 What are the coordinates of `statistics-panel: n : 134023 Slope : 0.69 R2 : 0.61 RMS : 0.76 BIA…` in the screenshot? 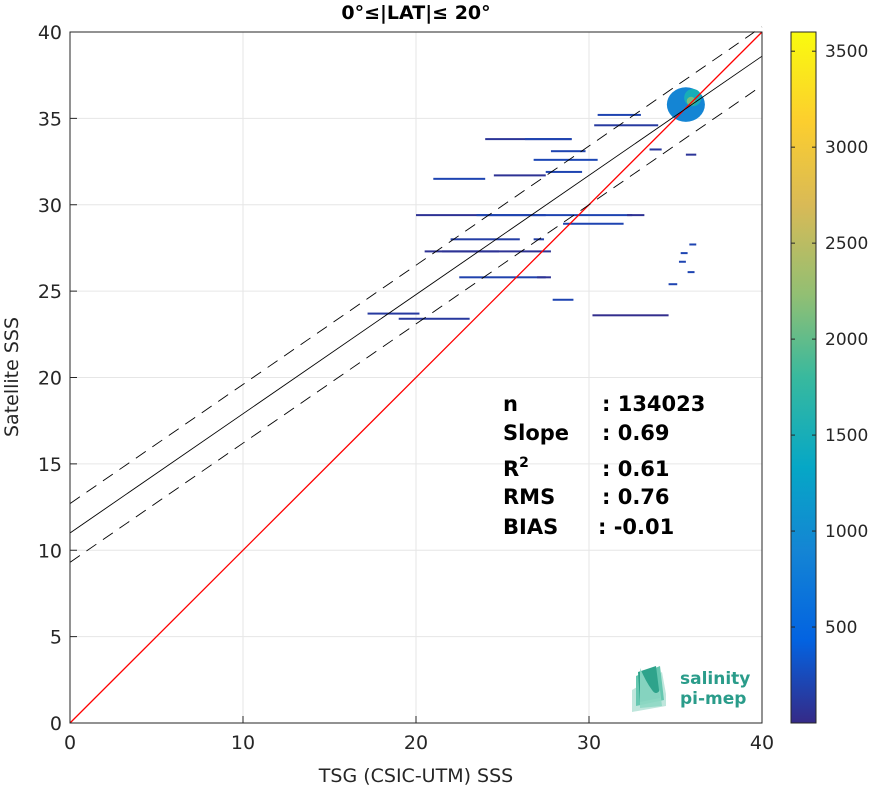 It's located at (604, 465).